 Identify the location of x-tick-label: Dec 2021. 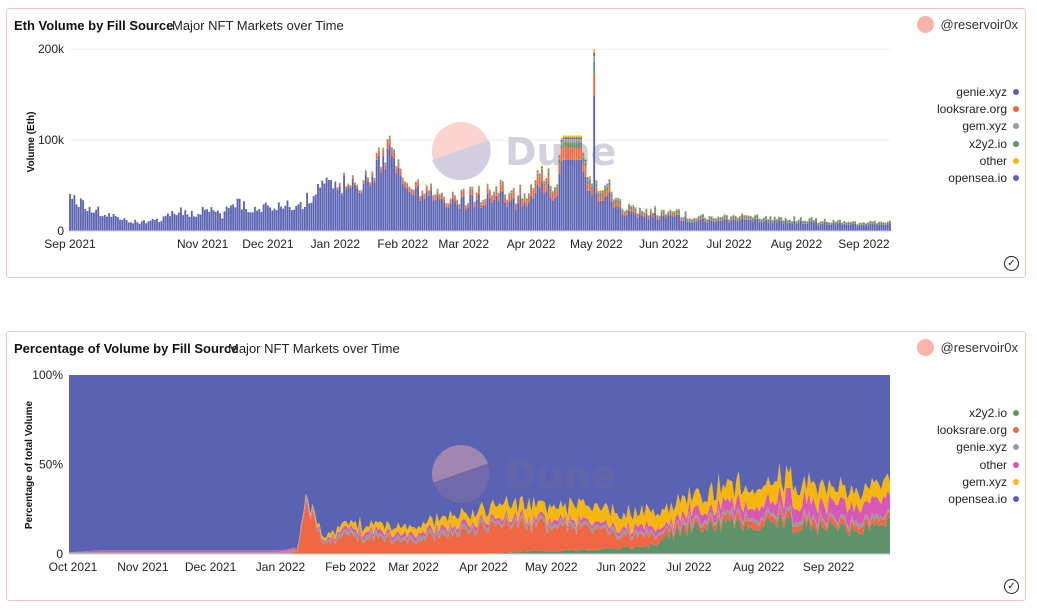
(211, 567).